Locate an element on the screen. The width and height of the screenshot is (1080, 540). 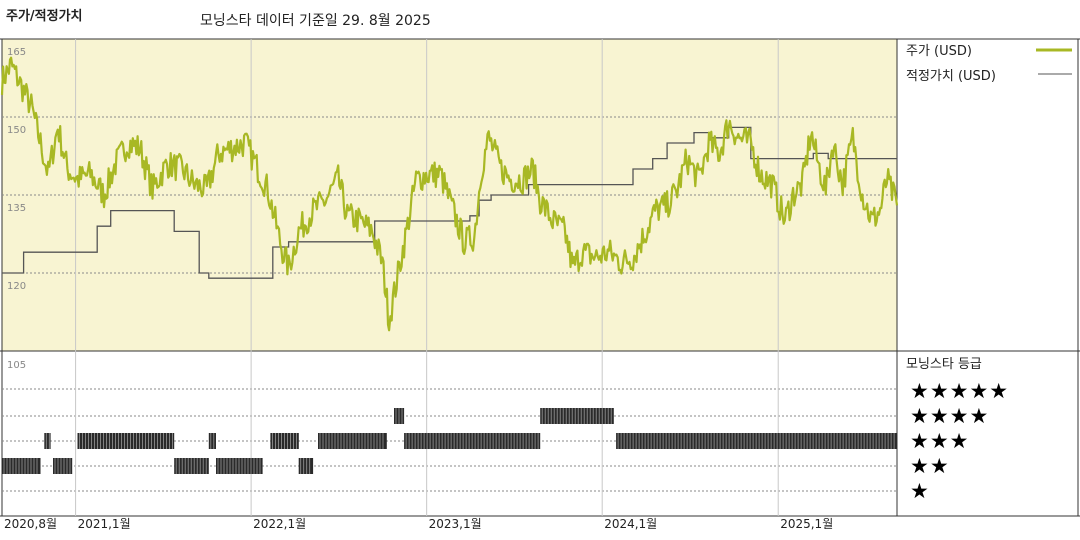
y-tick-label: 150 is located at coordinates (16, 130).